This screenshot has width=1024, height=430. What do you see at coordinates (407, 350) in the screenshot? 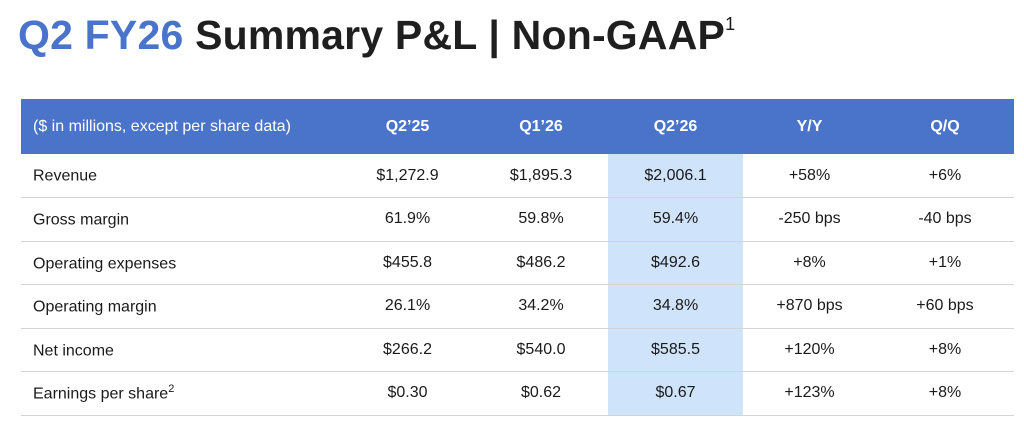
I see `cell-value: $266.2` at bounding box center [407, 350].